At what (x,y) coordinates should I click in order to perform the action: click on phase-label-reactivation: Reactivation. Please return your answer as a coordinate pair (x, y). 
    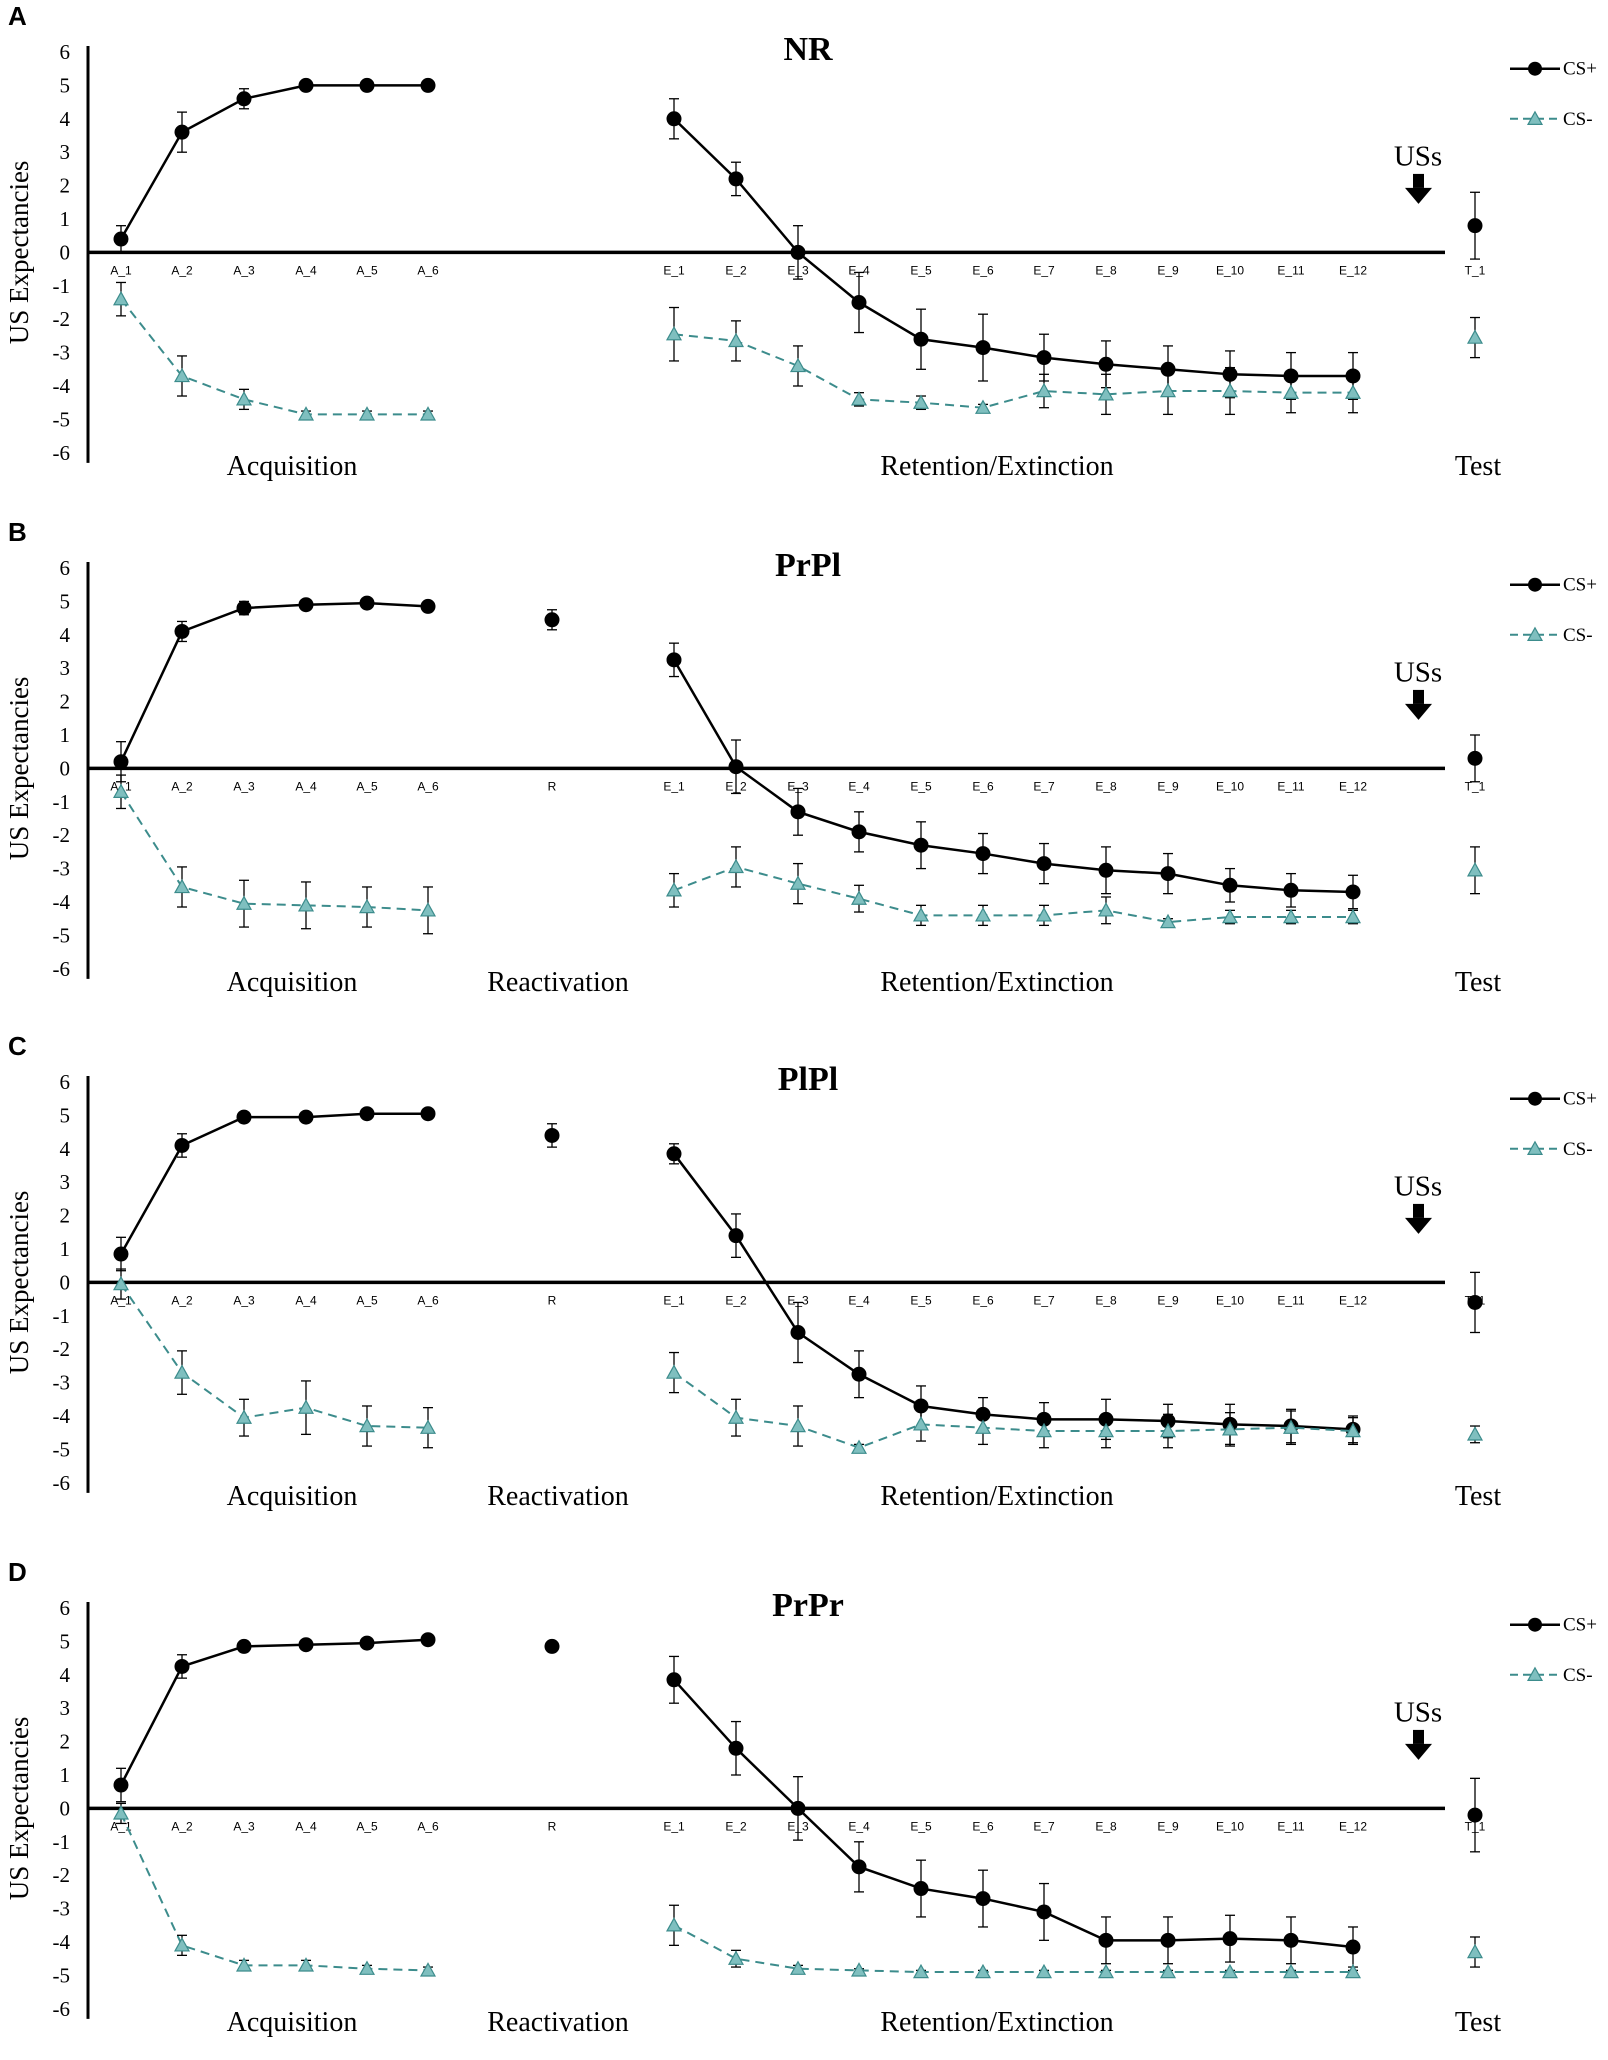
    Looking at the image, I should click on (558, 1496).